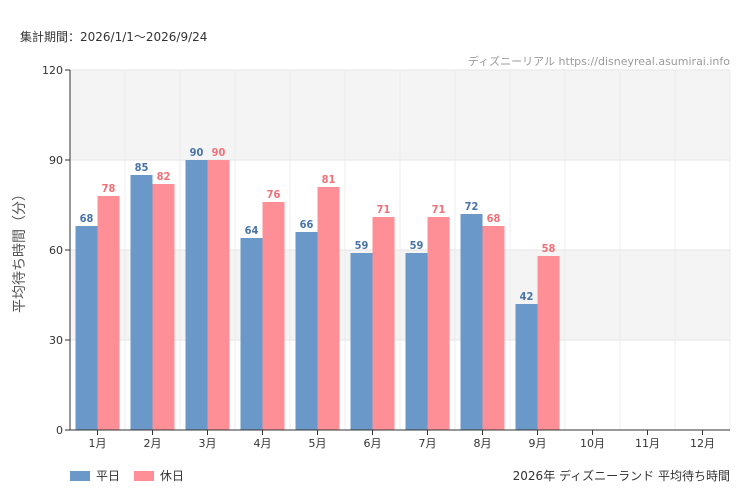 The width and height of the screenshot is (750, 500). What do you see at coordinates (56, 340) in the screenshot?
I see `y-tick-label: 30` at bounding box center [56, 340].